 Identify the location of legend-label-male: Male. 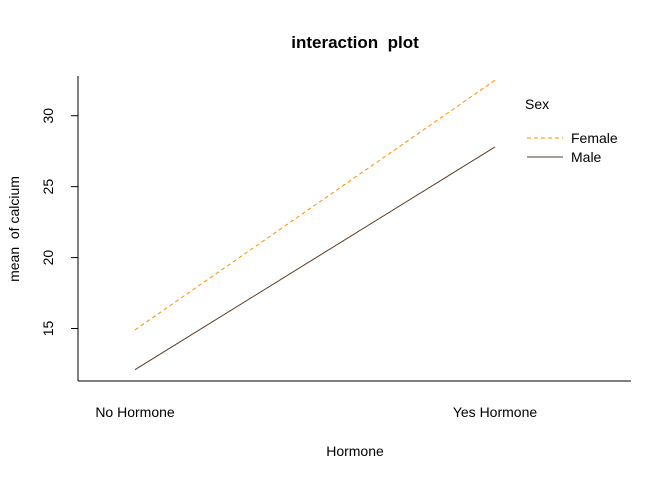
(586, 157).